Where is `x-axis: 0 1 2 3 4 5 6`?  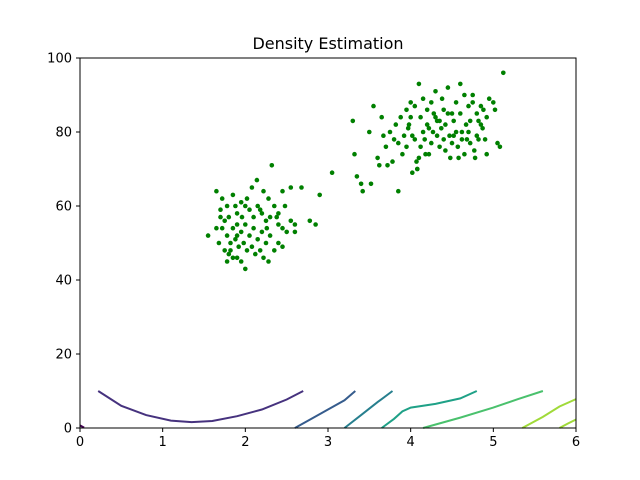 x-axis: 0 1 2 3 4 5 6 is located at coordinates (328, 439).